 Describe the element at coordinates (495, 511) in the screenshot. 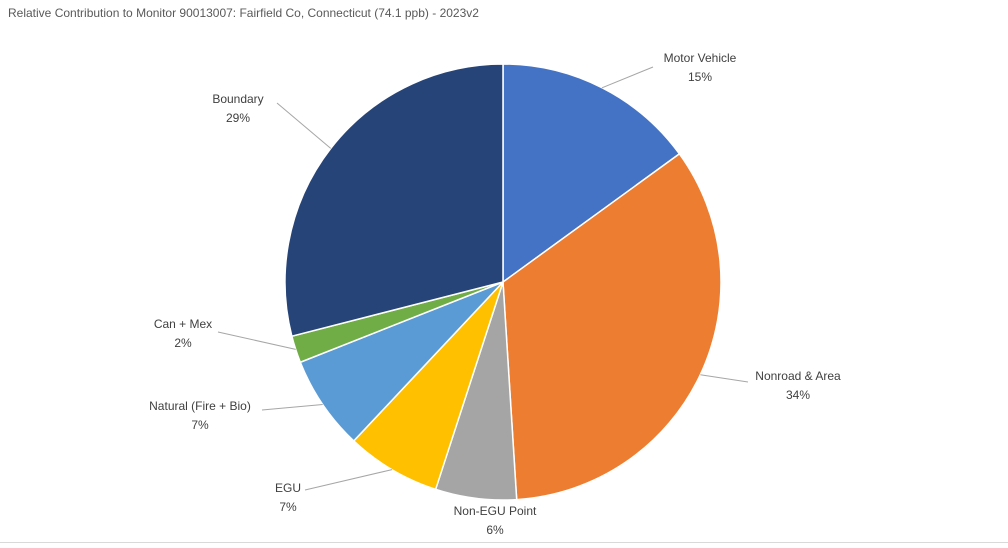

I see `slice-label: Non-EGU Point` at that location.